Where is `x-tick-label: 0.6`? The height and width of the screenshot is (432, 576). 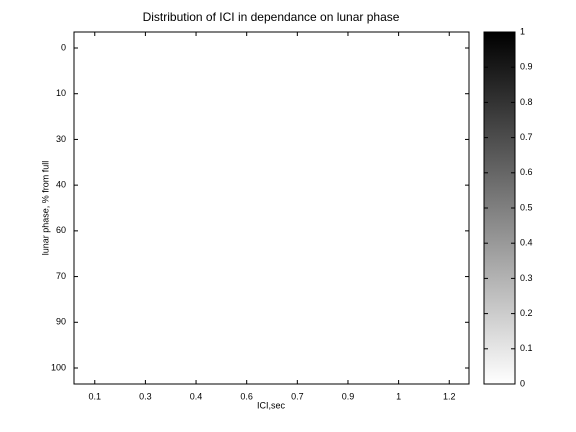 x-tick-label: 0.6 is located at coordinates (246, 396).